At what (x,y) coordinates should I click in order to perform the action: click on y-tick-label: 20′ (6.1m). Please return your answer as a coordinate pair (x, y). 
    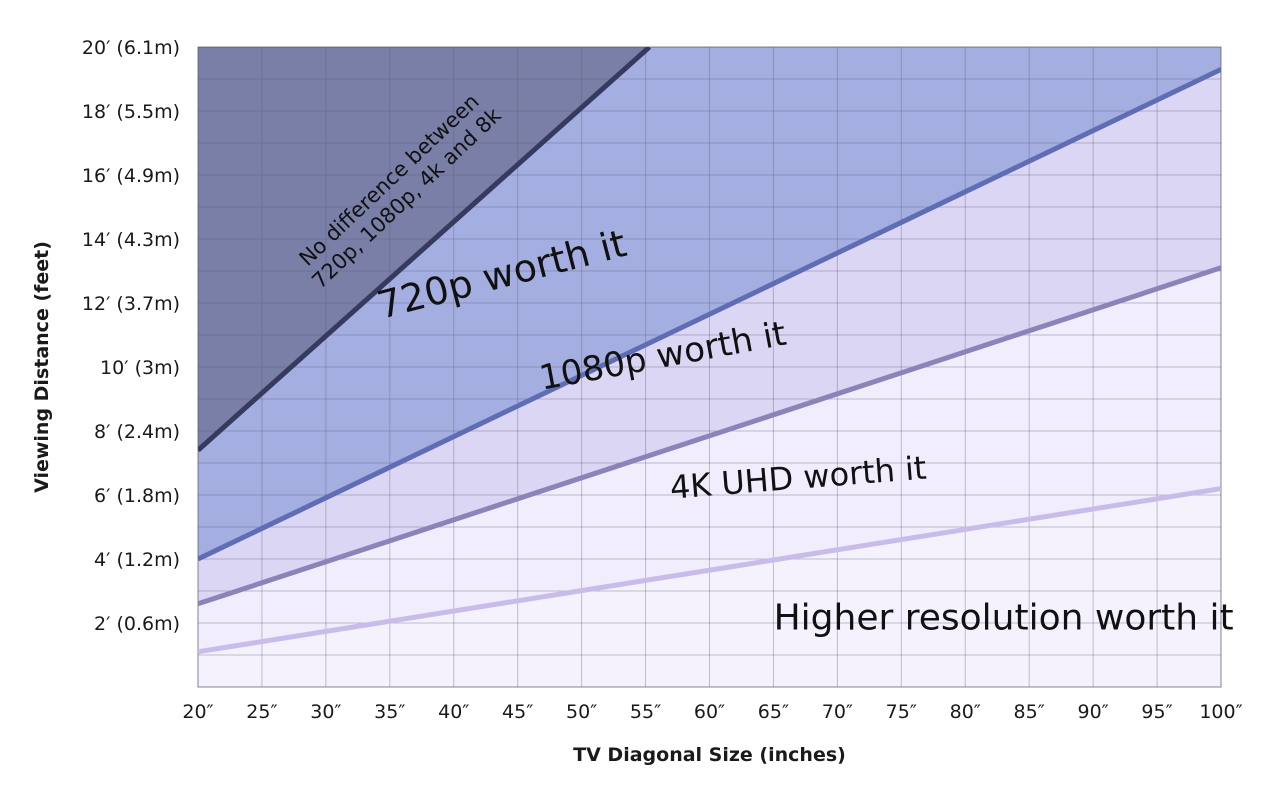
    Looking at the image, I should click on (131, 48).